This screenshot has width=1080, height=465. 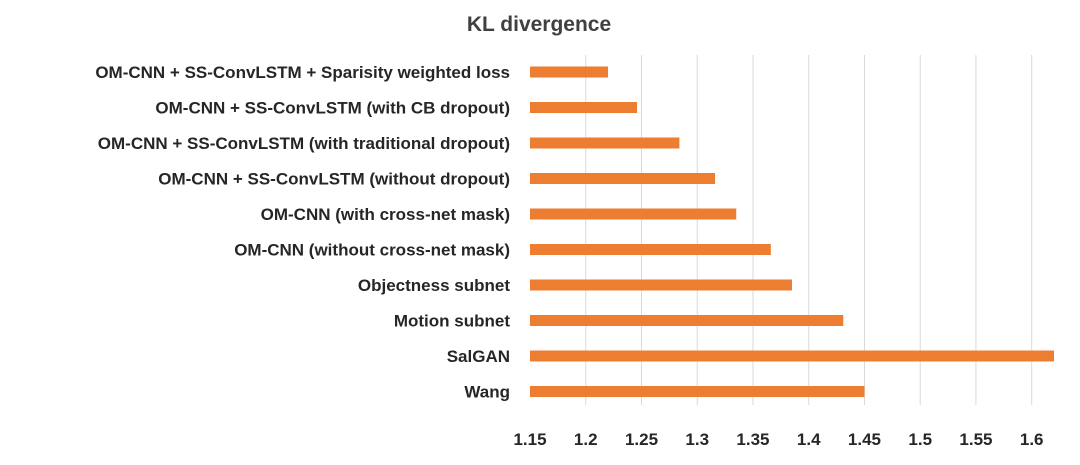 What do you see at coordinates (586, 439) in the screenshot?
I see `x-tick-label: 1.2` at bounding box center [586, 439].